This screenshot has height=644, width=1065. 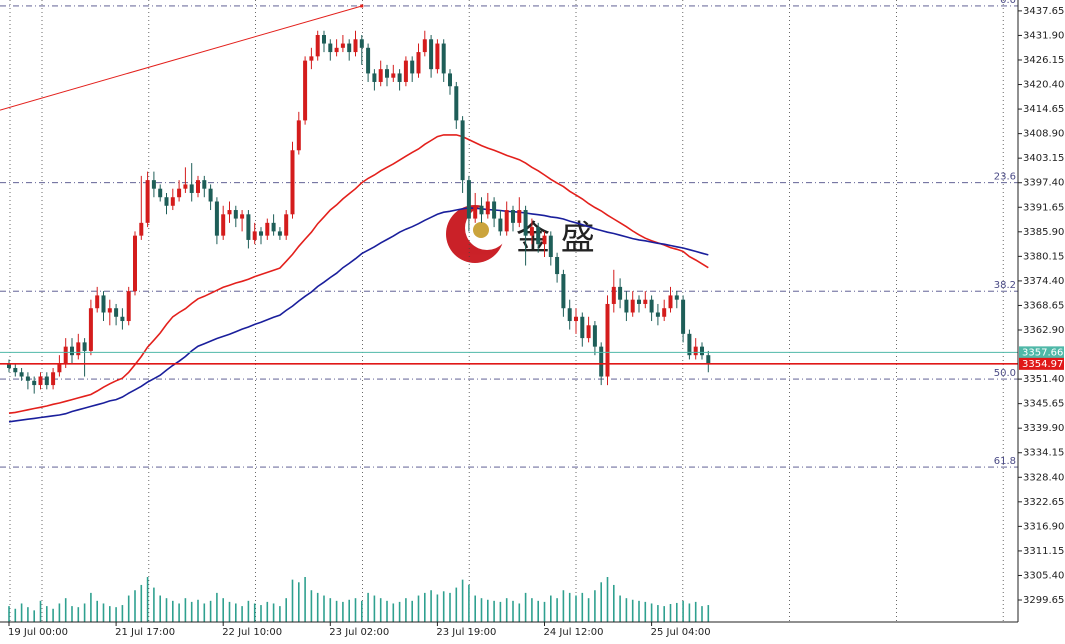 What do you see at coordinates (1005, 373) in the screenshot?
I see `fib-label: 50.0` at bounding box center [1005, 373].